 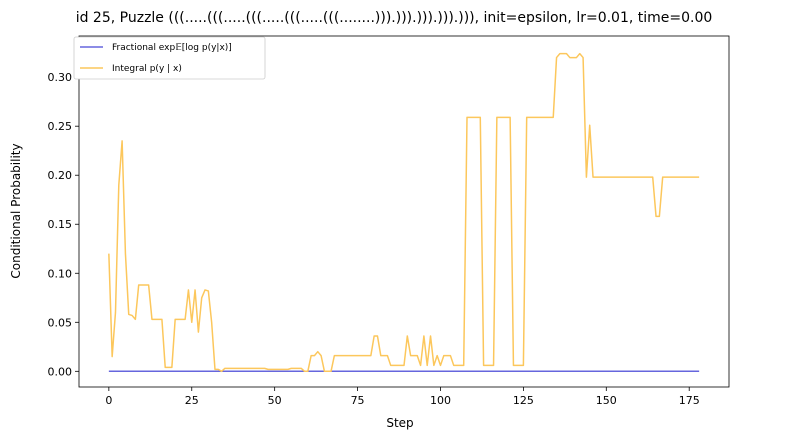 What do you see at coordinates (60, 224) in the screenshot?
I see `y-tick-label: 0.15` at bounding box center [60, 224].